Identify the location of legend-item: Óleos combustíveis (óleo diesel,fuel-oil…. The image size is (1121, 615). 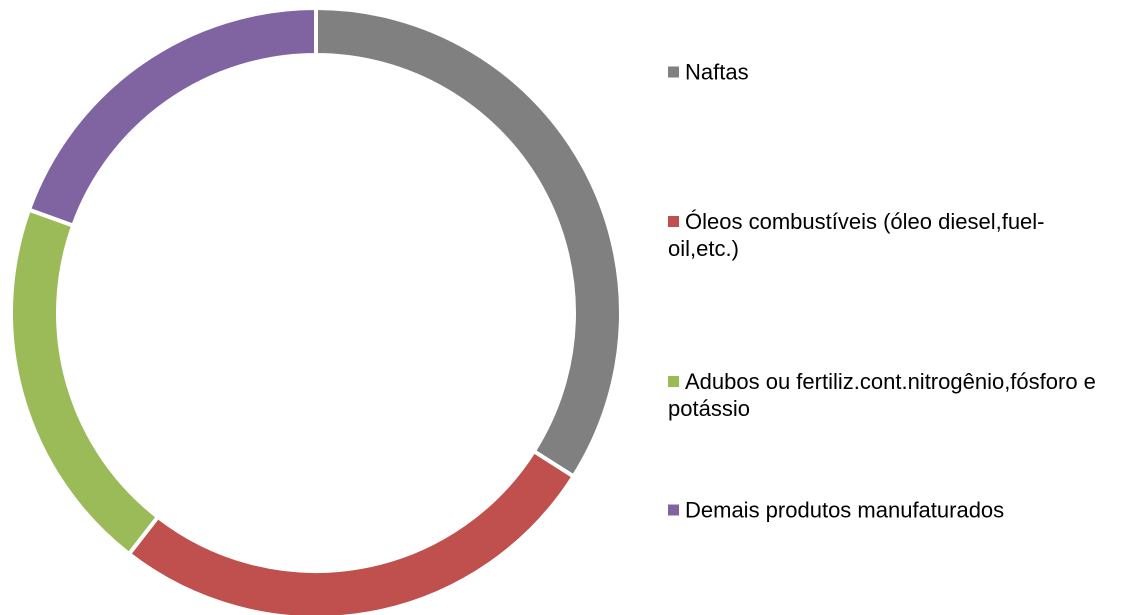
(888, 235).